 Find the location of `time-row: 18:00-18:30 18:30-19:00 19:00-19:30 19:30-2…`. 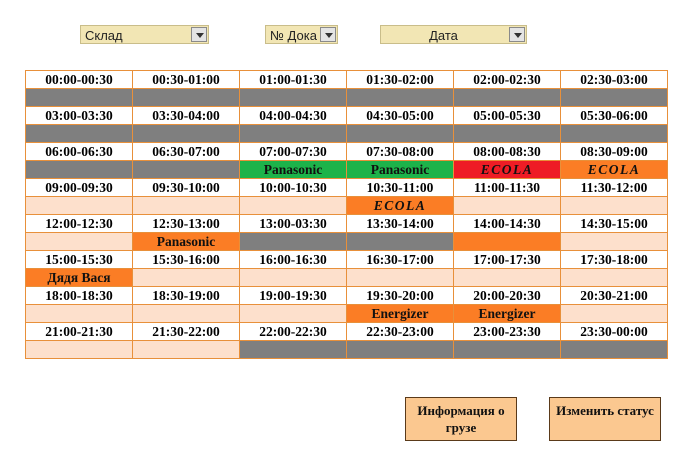

time-row: 18:00-18:30 18:30-19:00 19:00-19:30 19:30-2… is located at coordinates (346, 295).